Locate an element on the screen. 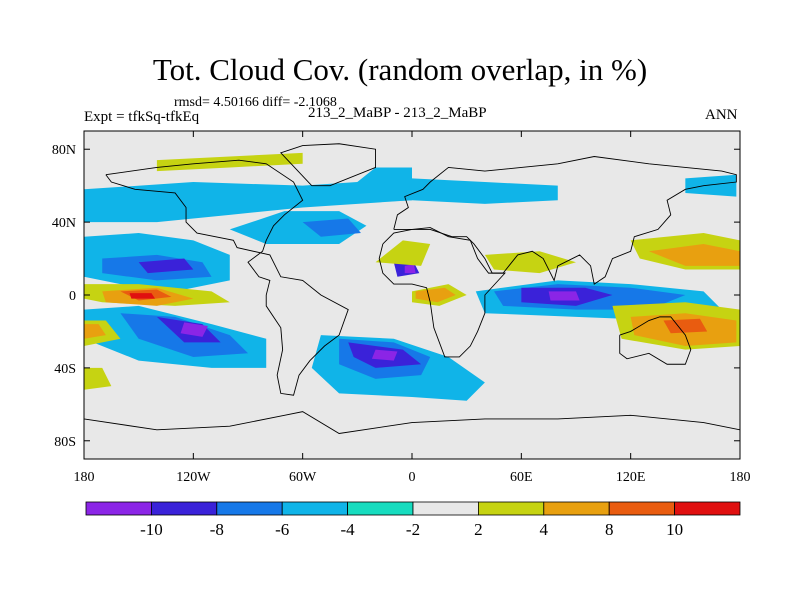  colorbar-label: 8 is located at coordinates (609, 529).